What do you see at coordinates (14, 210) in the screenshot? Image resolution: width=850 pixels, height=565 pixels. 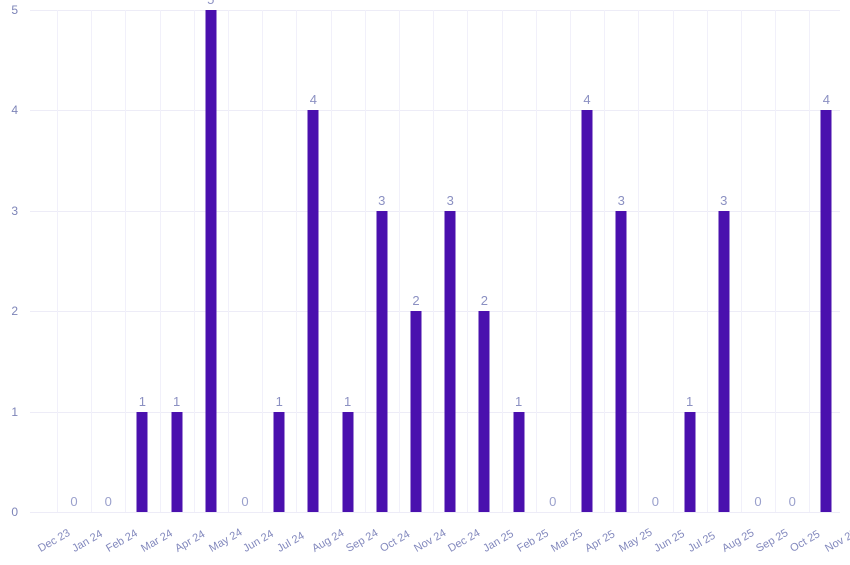 I see `y-axis-tick-label: 3` at bounding box center [14, 210].